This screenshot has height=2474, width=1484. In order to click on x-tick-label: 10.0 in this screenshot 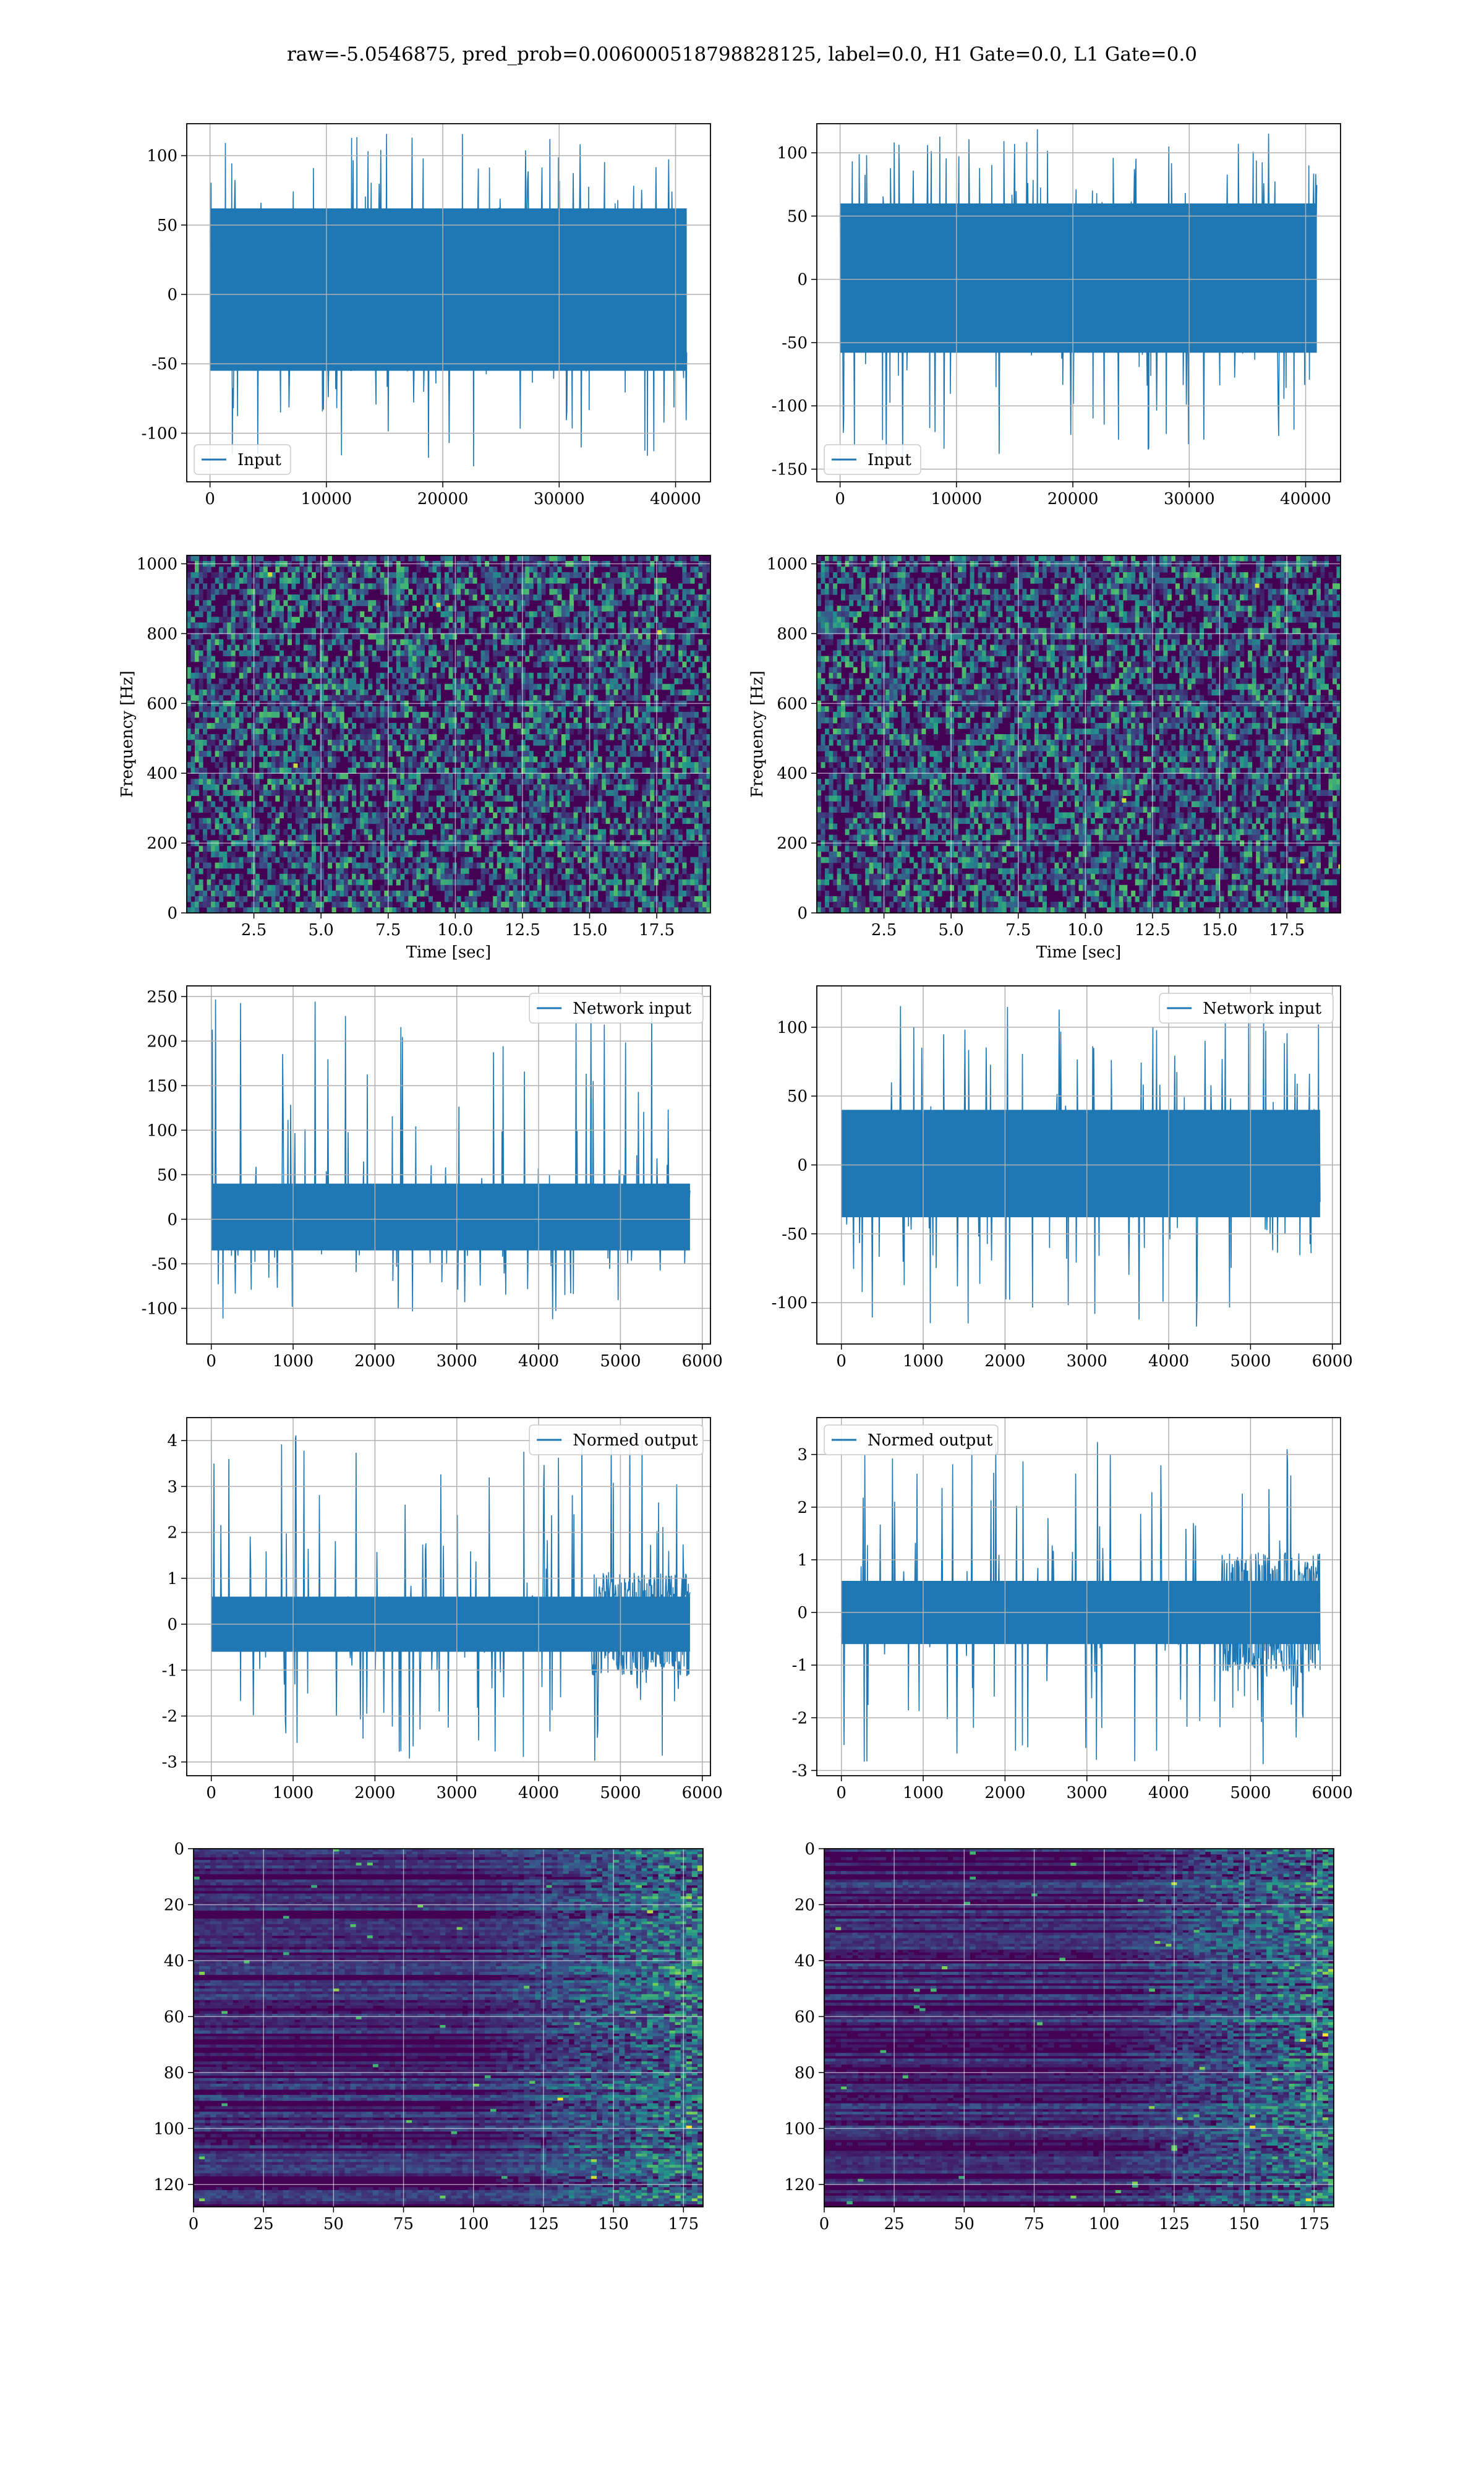, I will do `click(1085, 930)`.